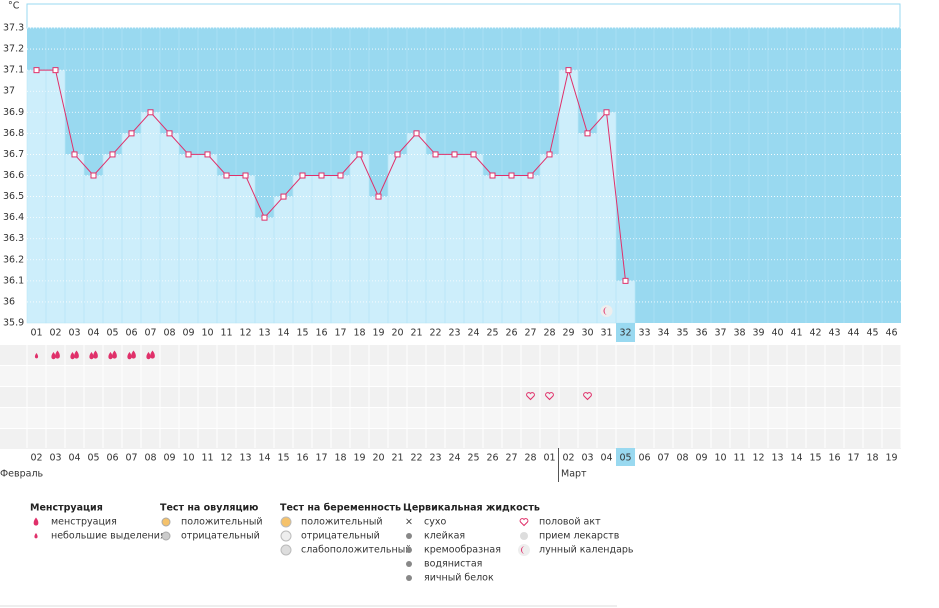 The width and height of the screenshot is (939, 608). Describe the element at coordinates (108, 536) in the screenshot. I see `legend-item: небольшие выделения` at that location.